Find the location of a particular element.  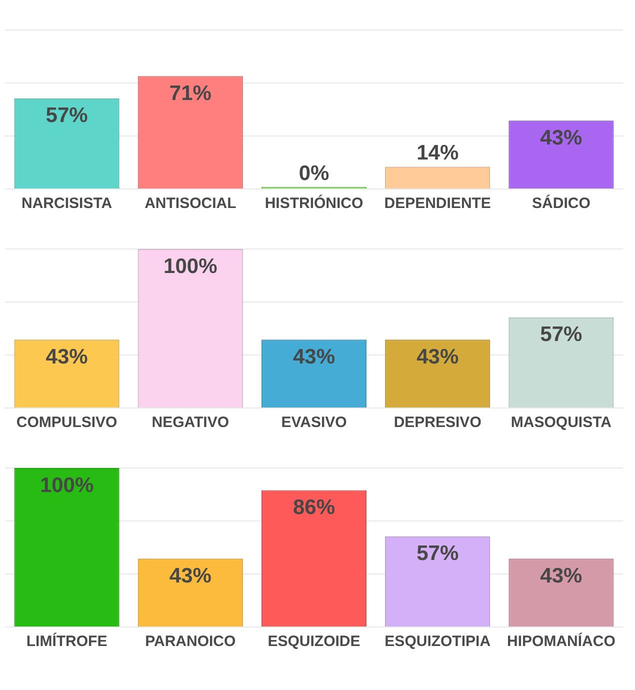

data-label: 71% is located at coordinates (190, 93).